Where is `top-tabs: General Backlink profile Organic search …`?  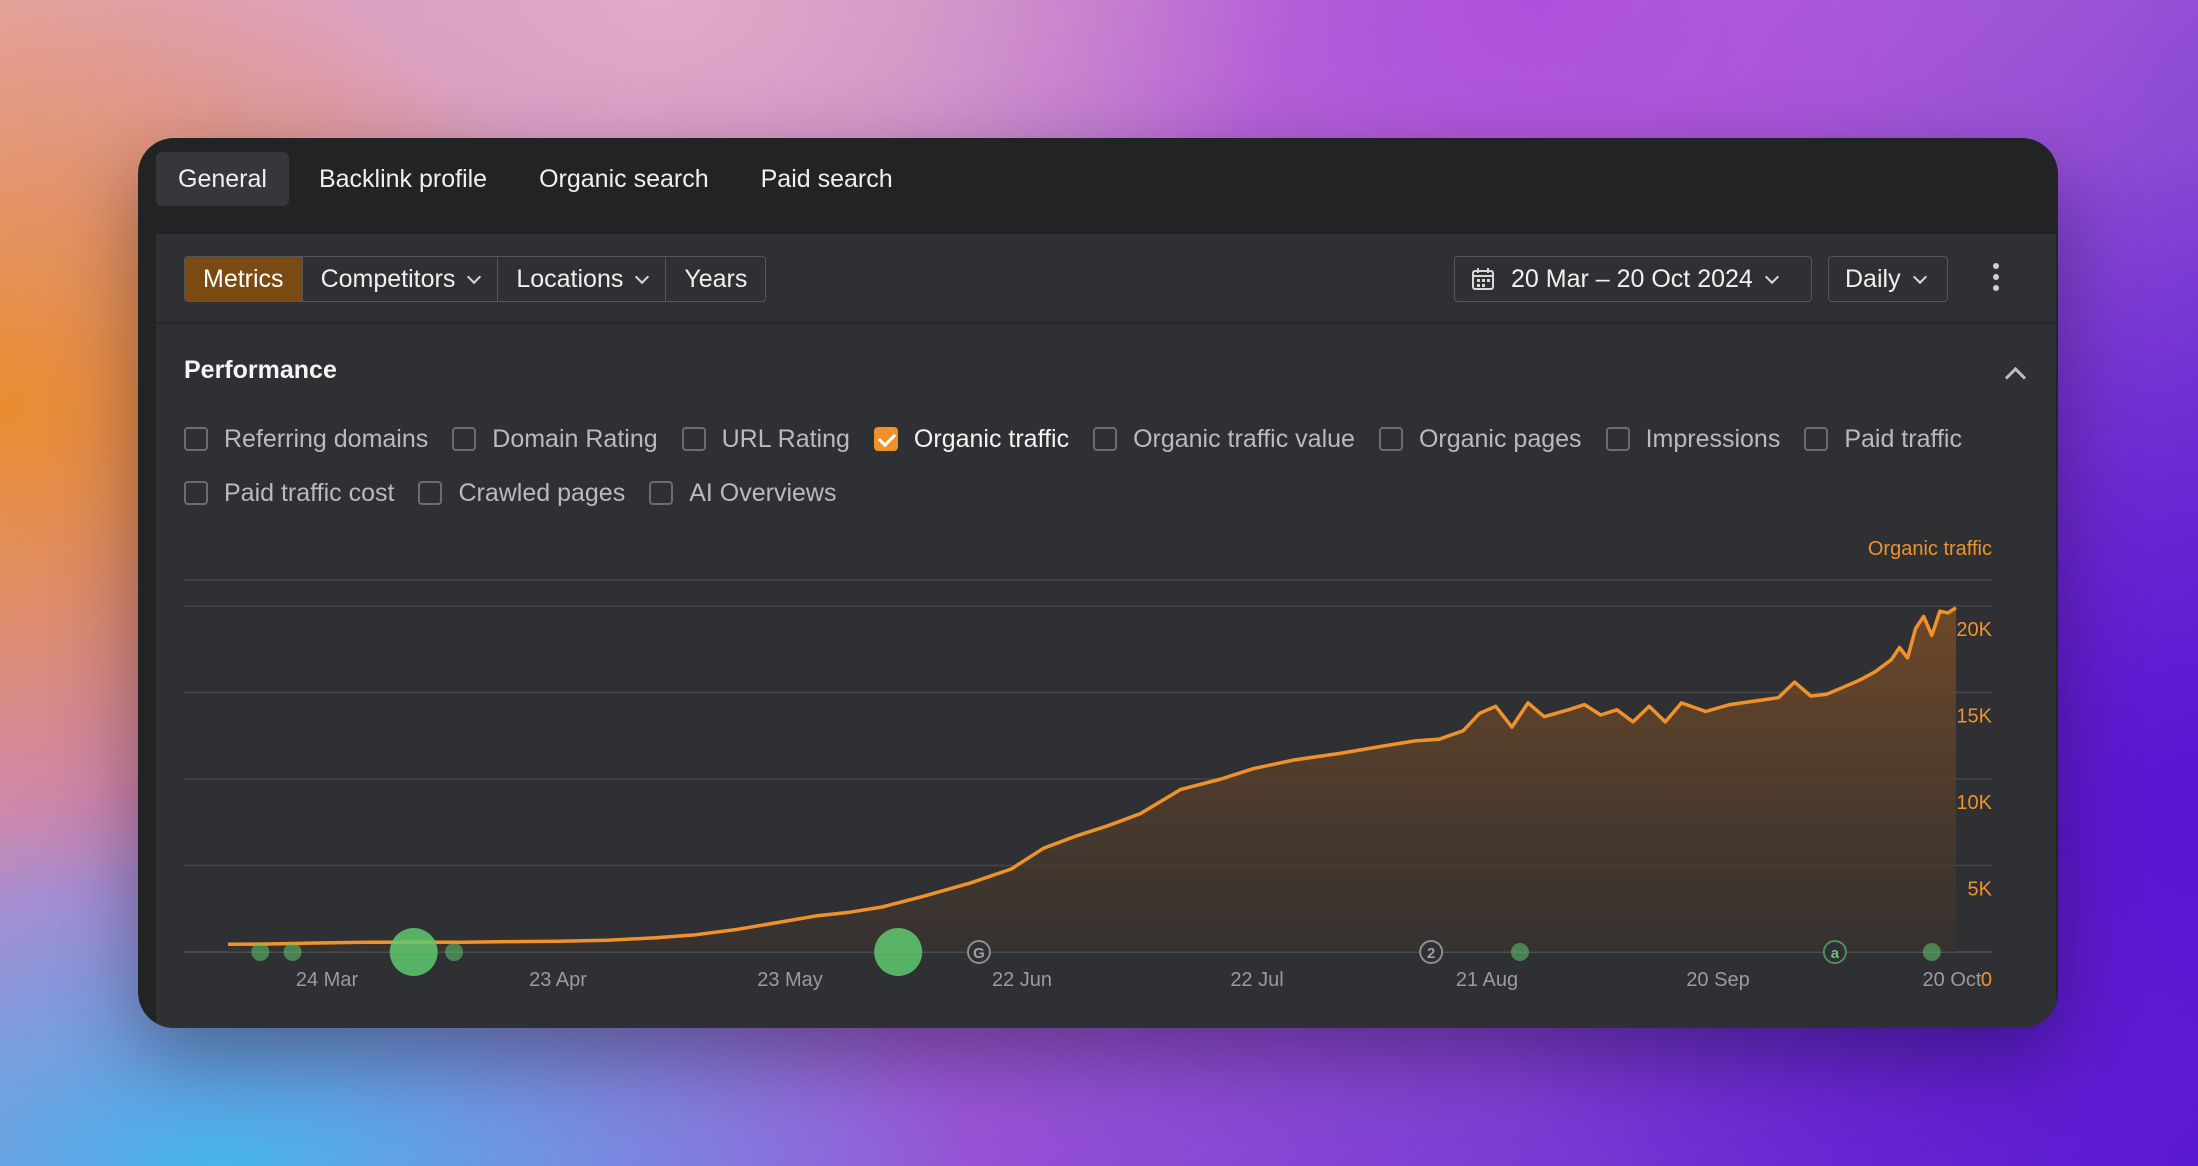
top-tabs: General Backlink profile Organic search … is located at coordinates (535, 179).